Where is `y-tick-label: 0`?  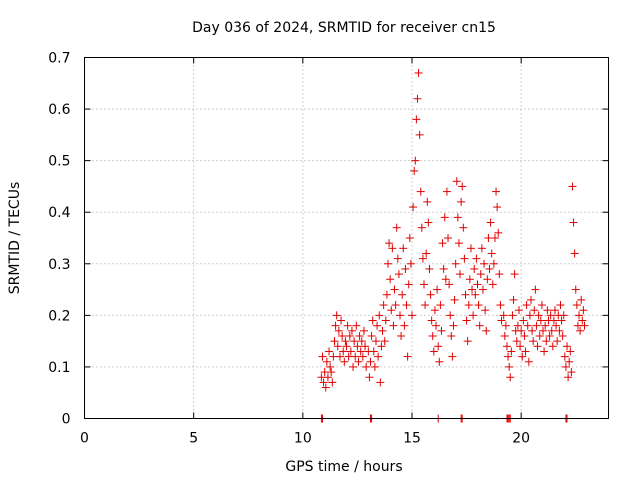
y-tick-label: 0 is located at coordinates (66, 420).